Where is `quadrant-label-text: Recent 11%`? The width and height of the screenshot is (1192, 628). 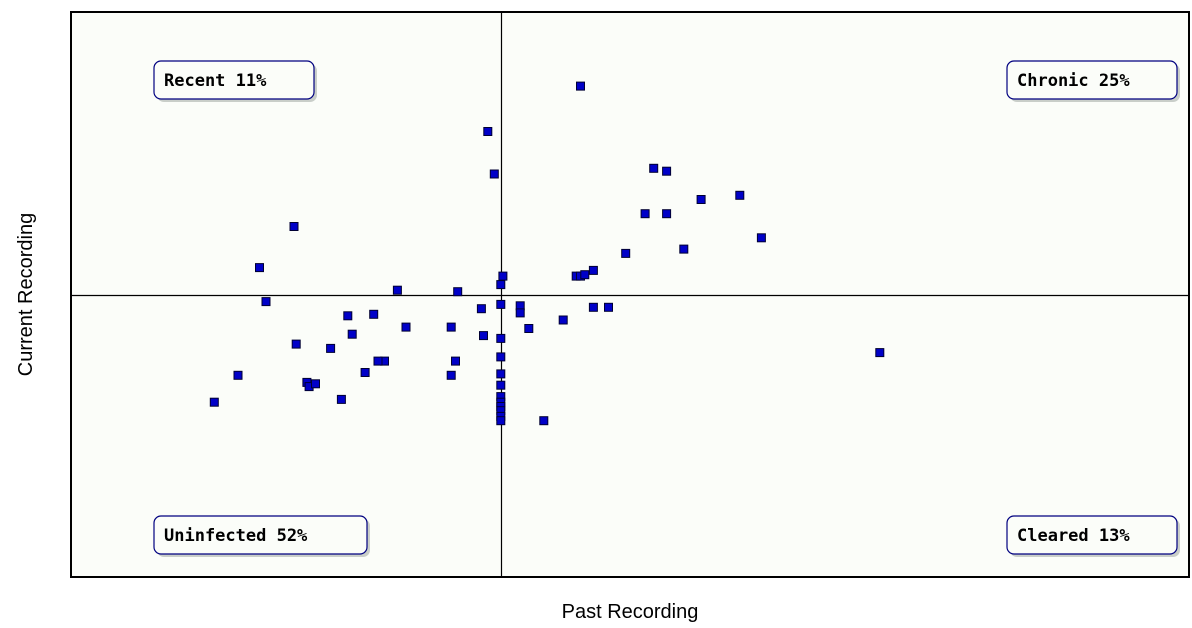 quadrant-label-text: Recent 11% is located at coordinates (215, 81).